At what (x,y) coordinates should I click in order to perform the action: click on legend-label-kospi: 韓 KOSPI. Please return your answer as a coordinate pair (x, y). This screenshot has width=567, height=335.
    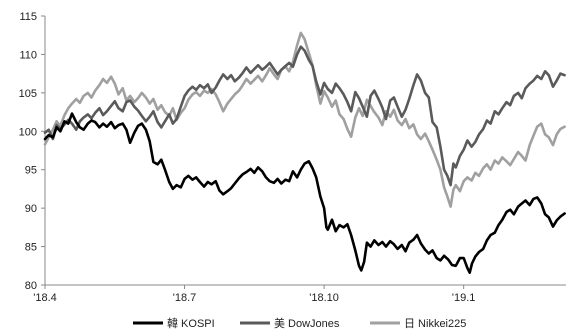
    Looking at the image, I should click on (191, 323).